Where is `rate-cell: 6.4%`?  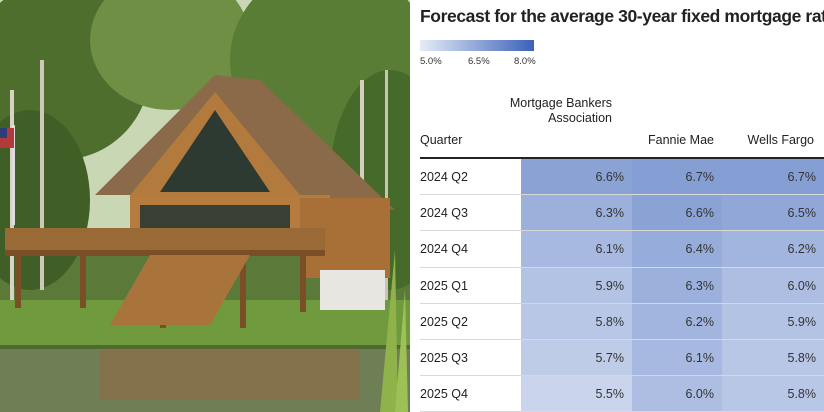
rate-cell: 6.4% is located at coordinates (677, 249).